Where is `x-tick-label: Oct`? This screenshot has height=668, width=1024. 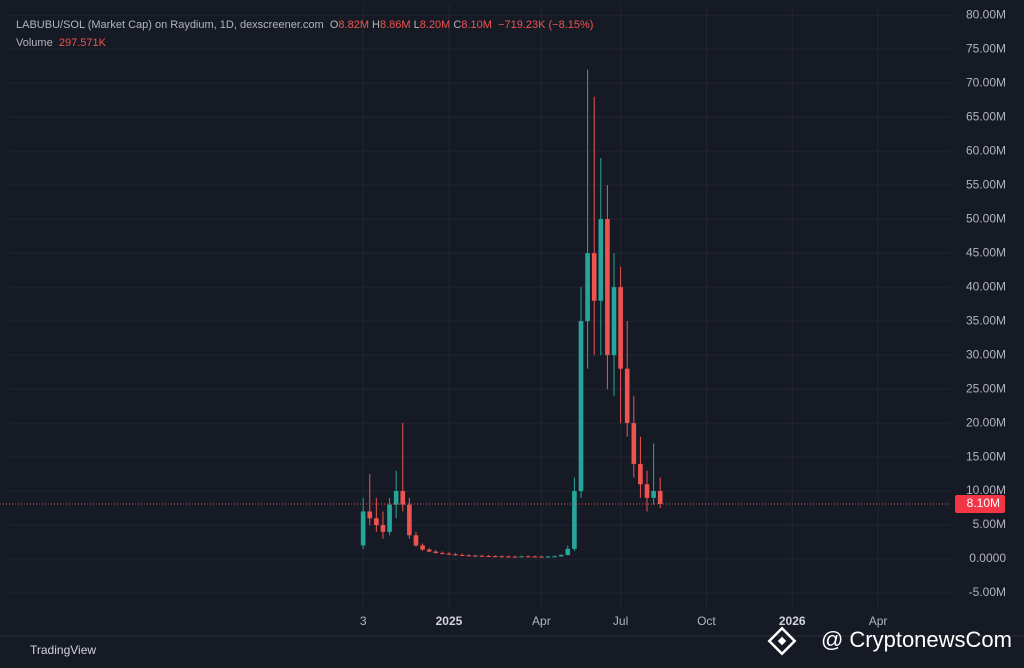
x-tick-label: Oct is located at coordinates (706, 621).